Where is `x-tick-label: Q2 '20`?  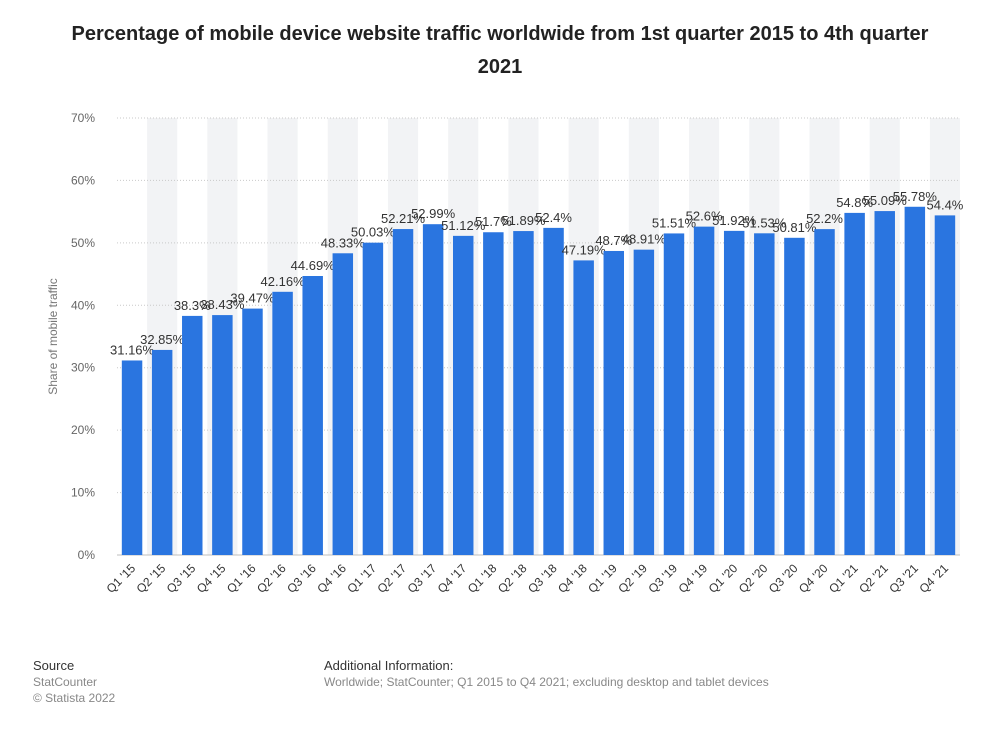 x-tick-label: Q2 '20 is located at coordinates (753, 578).